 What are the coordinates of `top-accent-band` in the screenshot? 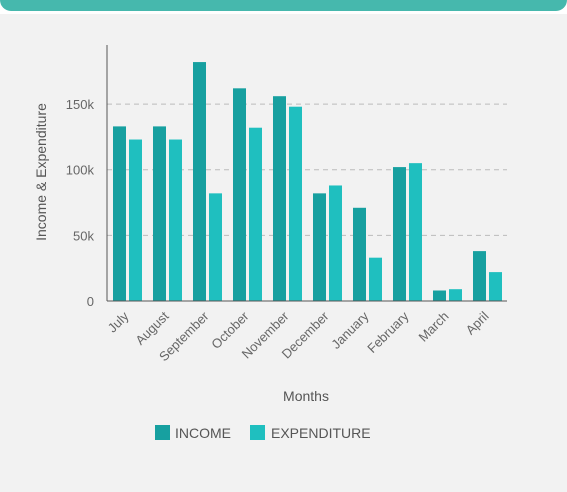 It's located at (283, 5).